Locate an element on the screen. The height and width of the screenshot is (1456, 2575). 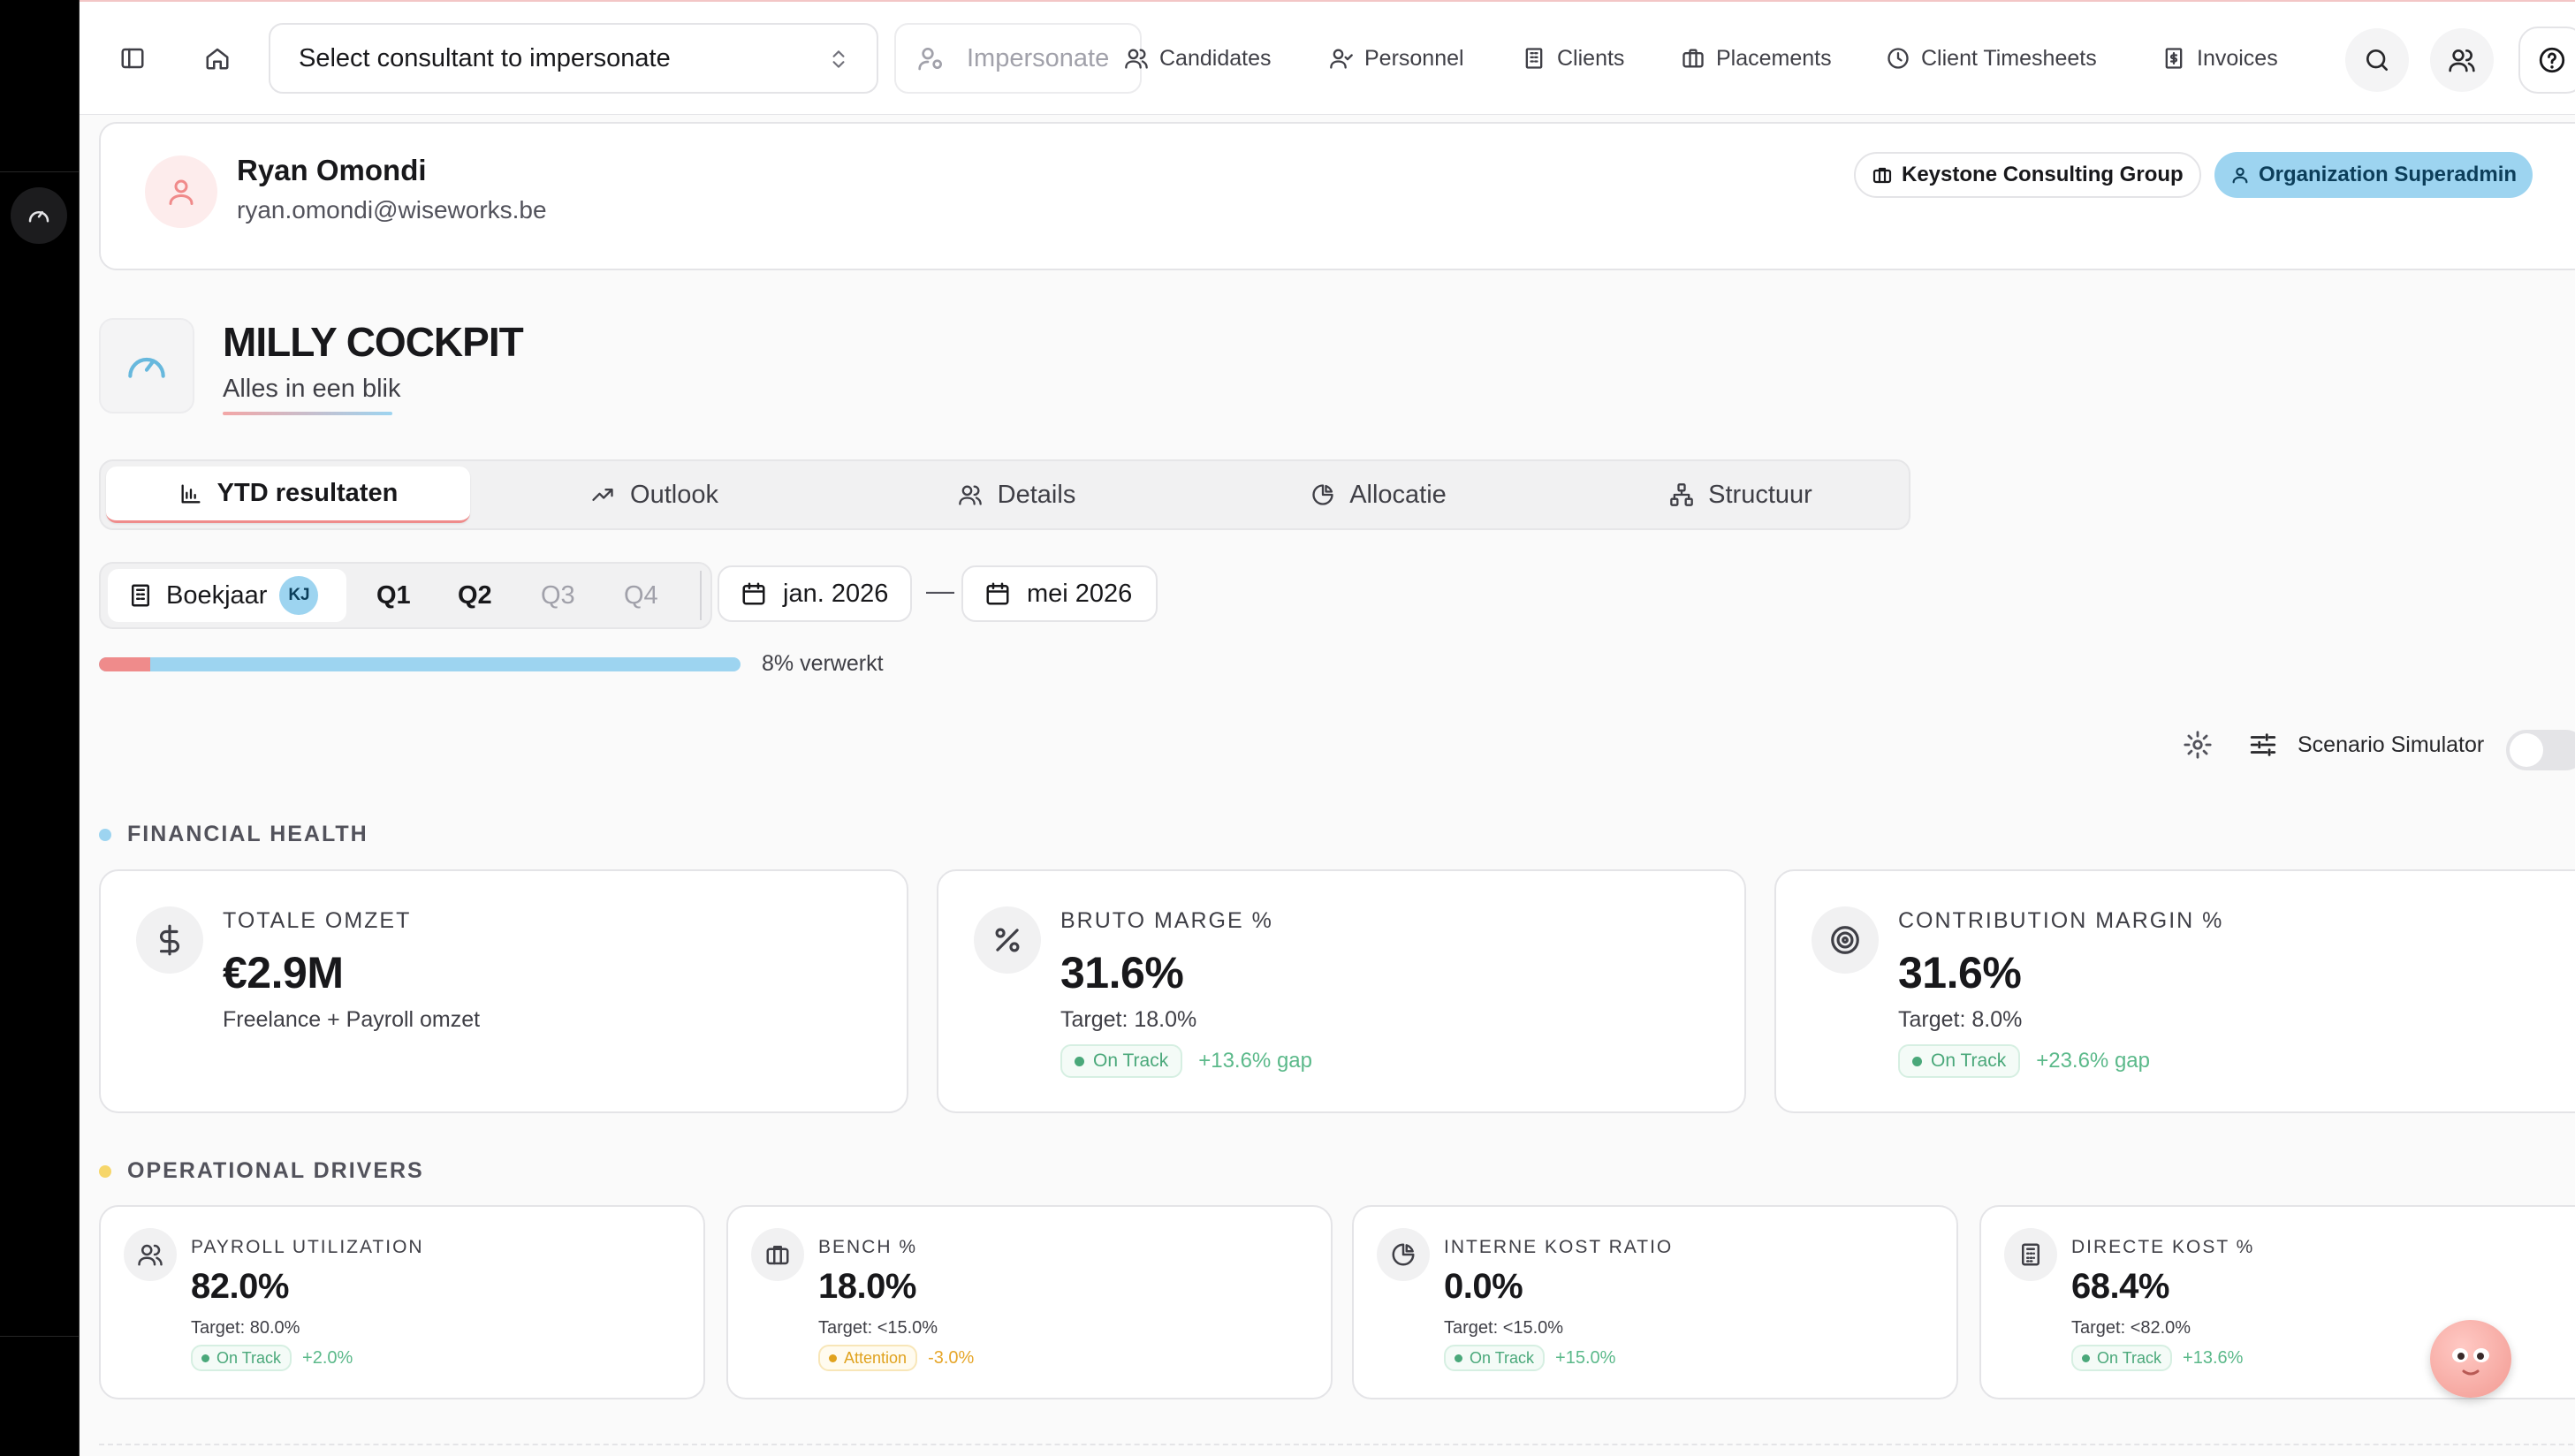
impersonate-button: Impersonate is located at coordinates (1018, 58).